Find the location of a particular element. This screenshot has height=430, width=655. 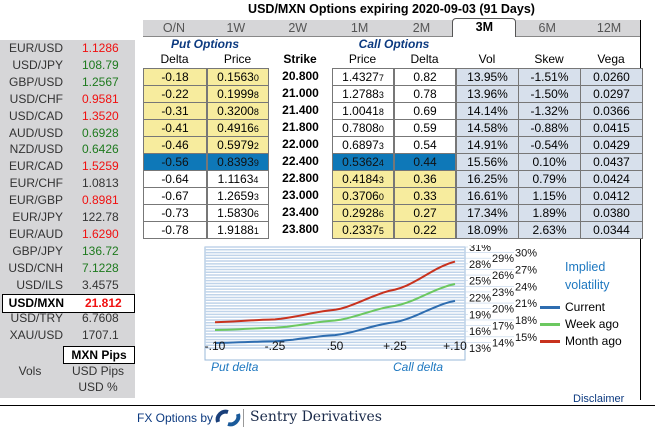

pair-label: USD/TRY is located at coordinates (36, 318).